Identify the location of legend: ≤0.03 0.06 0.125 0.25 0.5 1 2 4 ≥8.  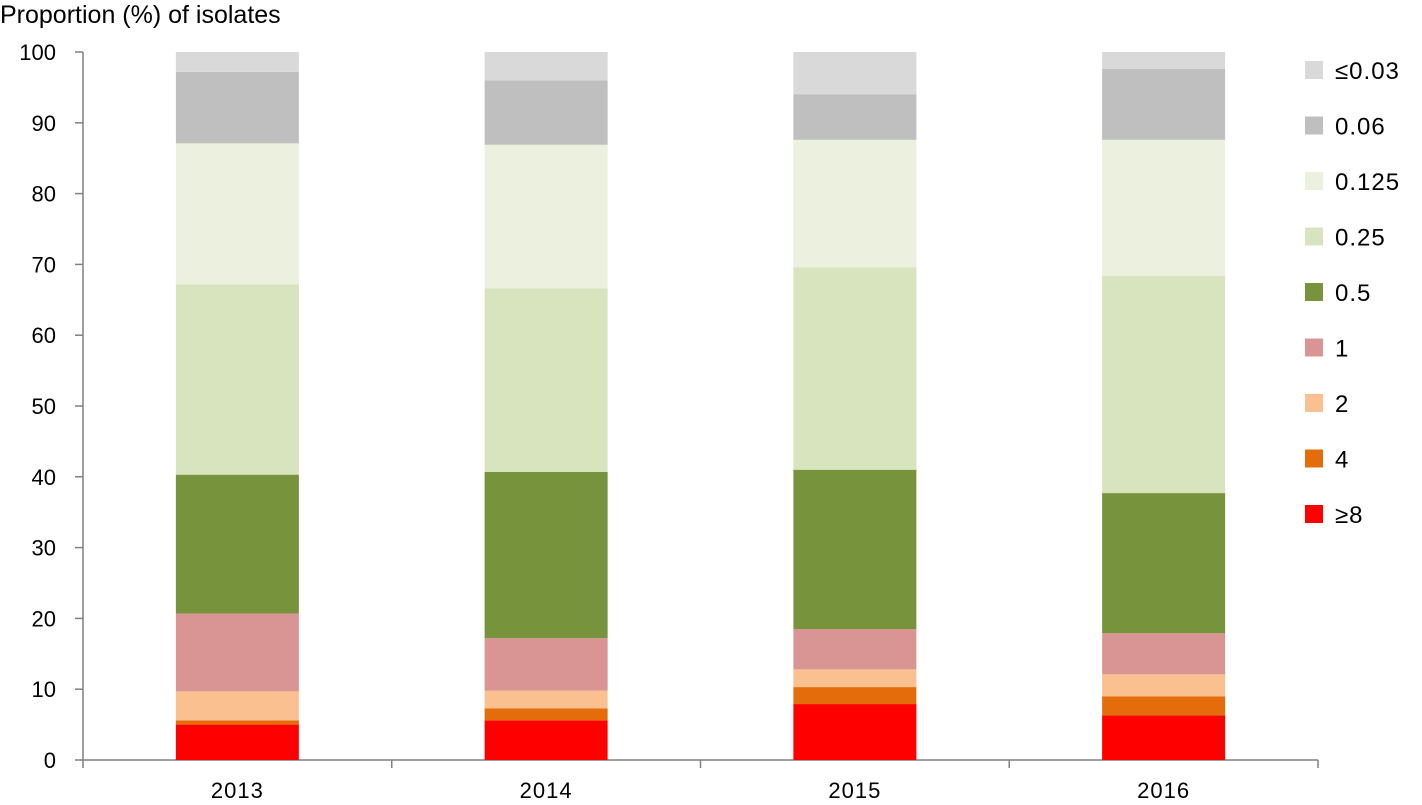
(1352, 293).